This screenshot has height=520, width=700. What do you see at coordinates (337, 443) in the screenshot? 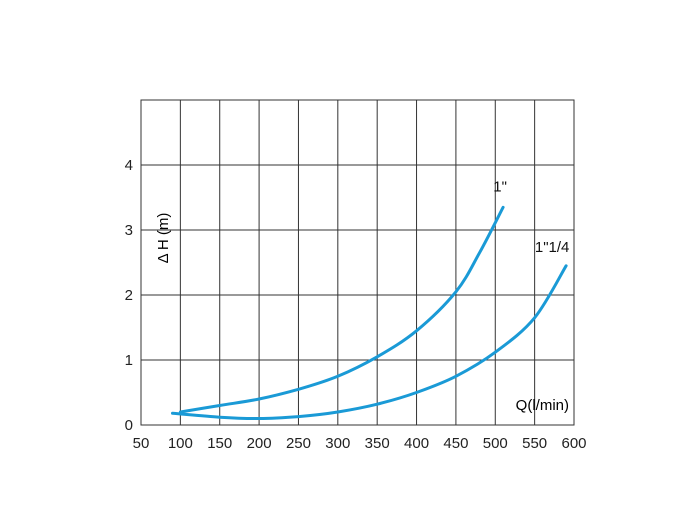
I see `x-tick-label: 300` at bounding box center [337, 443].